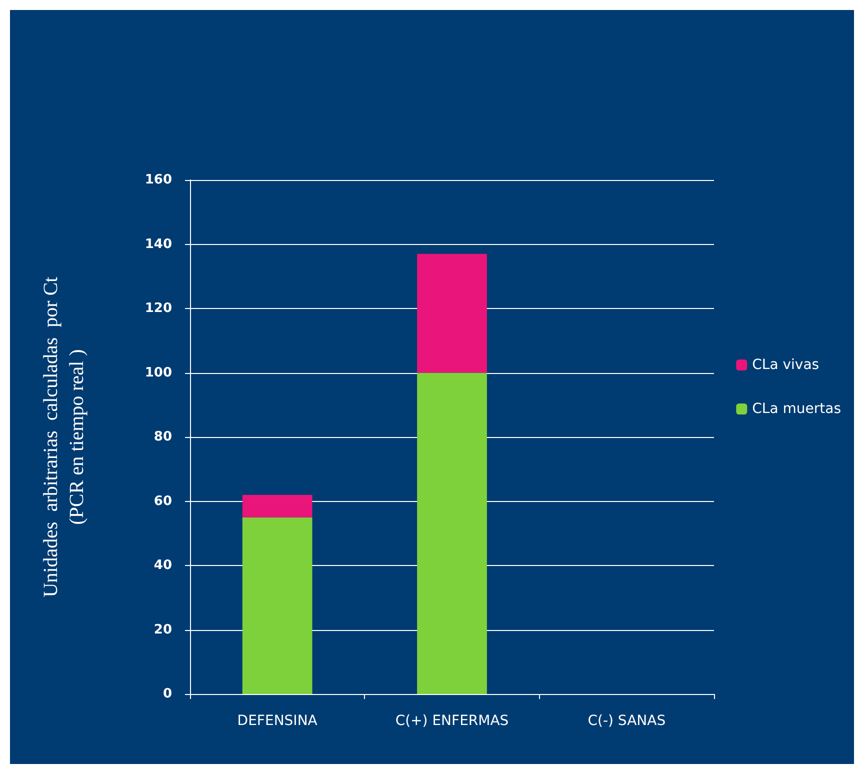 This screenshot has width=864, height=774. Describe the element at coordinates (158, 308) in the screenshot. I see `y-tick-label: 120` at that location.